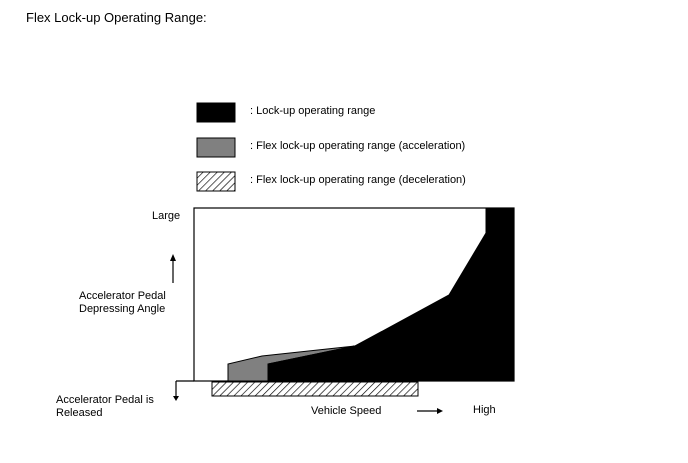 The image size is (688, 463). What do you see at coordinates (216, 112) in the screenshot?
I see `legend-swatch-lockup` at bounding box center [216, 112].